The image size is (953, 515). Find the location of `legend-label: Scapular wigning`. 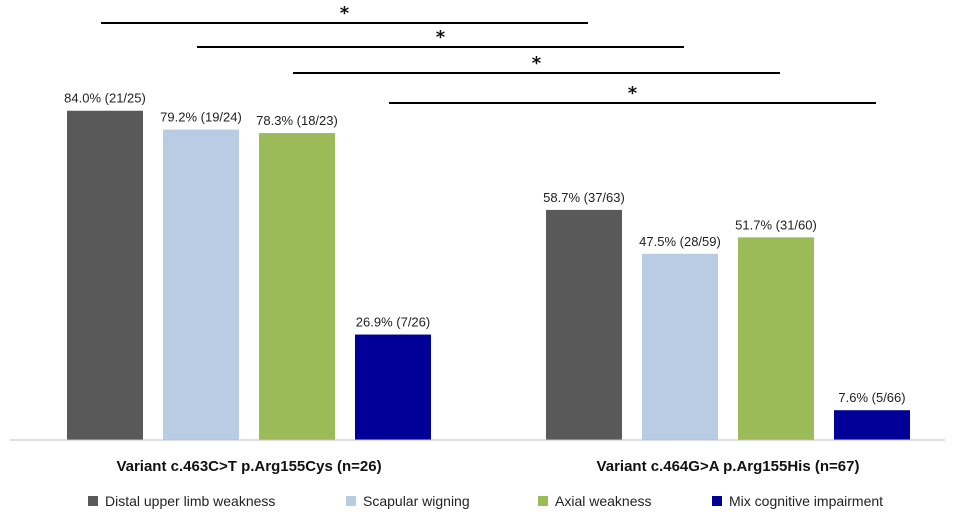

legend-label: Scapular wigning is located at coordinates (416, 501).